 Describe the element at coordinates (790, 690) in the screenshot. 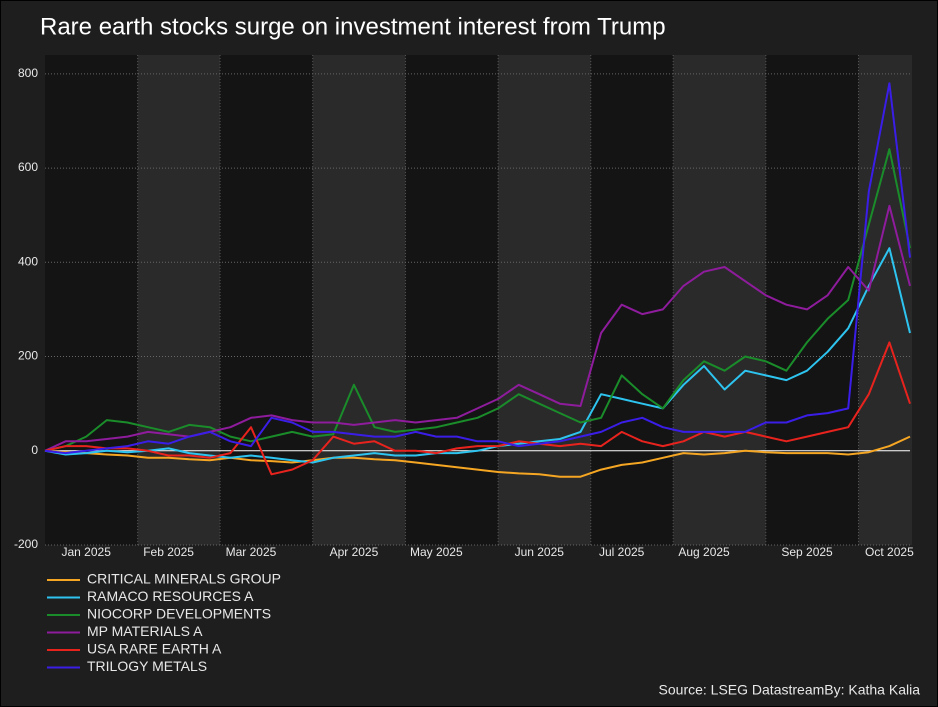

I see `source: Source: LSEG DatastreamBy: Katha Kalia` at that location.